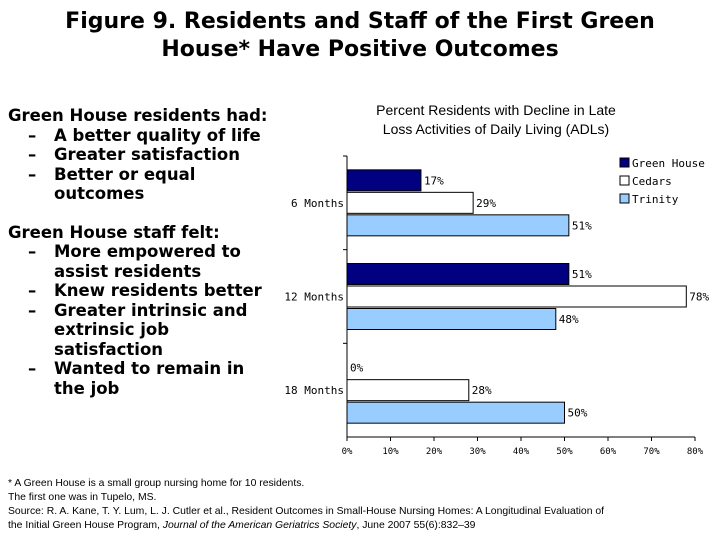 The width and height of the screenshot is (720, 540). Describe the element at coordinates (482, 390) in the screenshot. I see `data-label: 28%` at that location.